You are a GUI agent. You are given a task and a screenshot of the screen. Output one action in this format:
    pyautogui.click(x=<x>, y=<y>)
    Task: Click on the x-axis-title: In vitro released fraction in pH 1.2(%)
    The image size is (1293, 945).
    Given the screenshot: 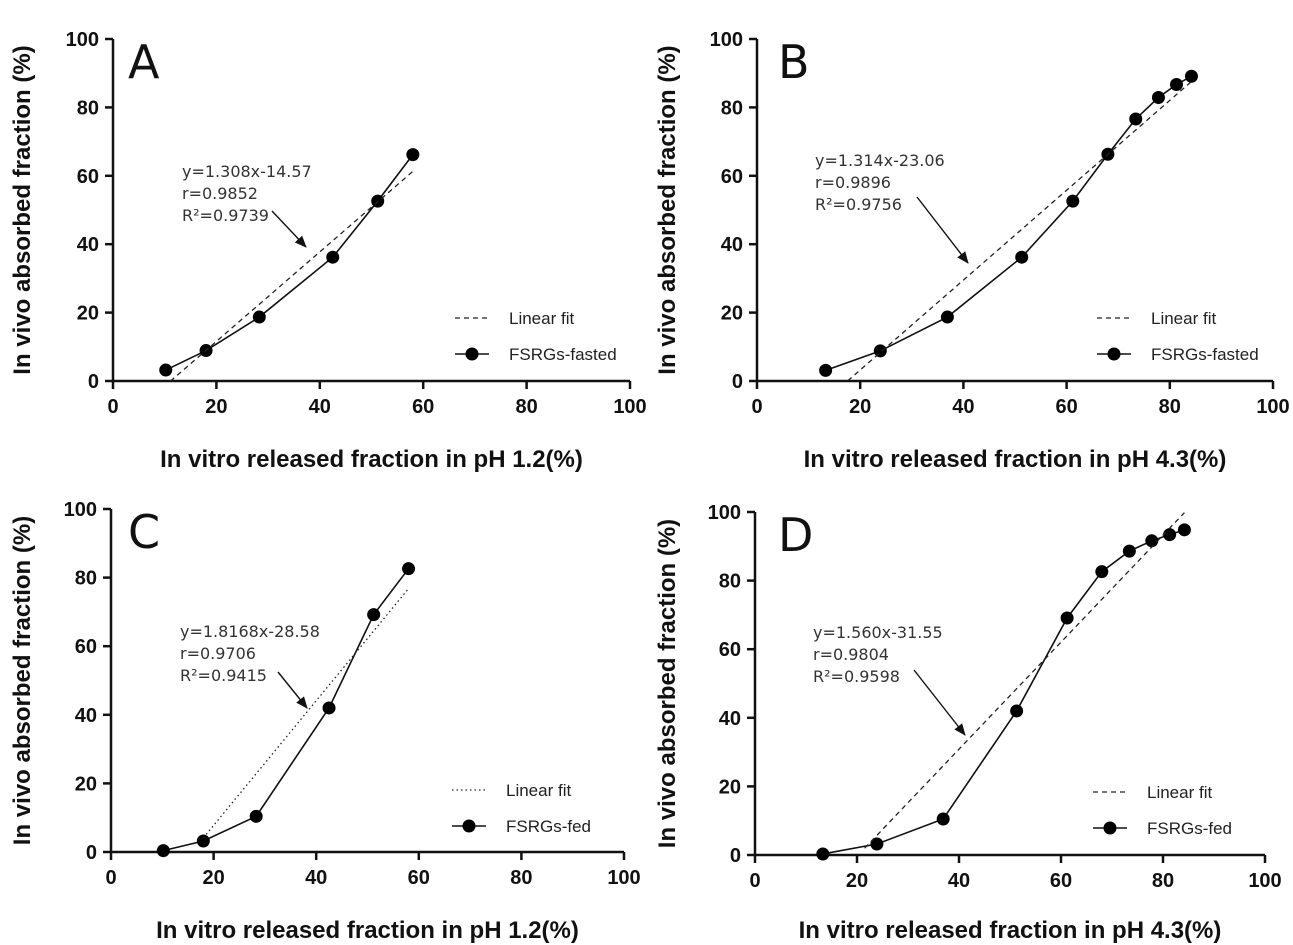 What is the action you would take?
    pyautogui.click(x=367, y=930)
    